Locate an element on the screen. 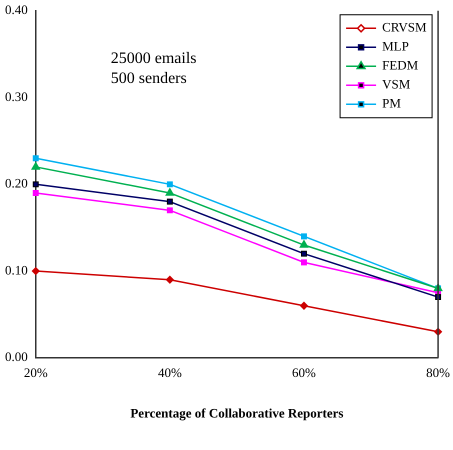 The image size is (453, 450). y-tick-label: 0.00 is located at coordinates (16, 356).